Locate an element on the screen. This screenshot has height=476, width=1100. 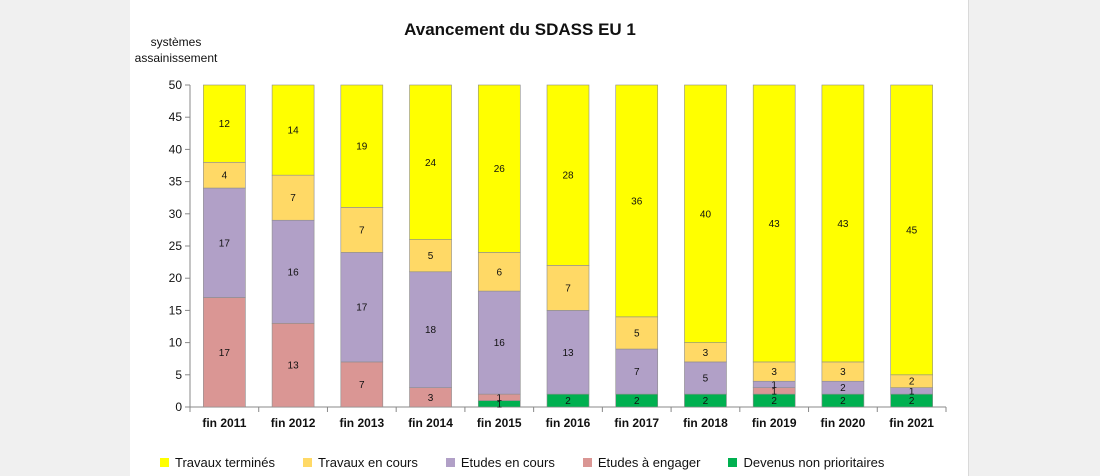
x-tick-label: fin 2011 is located at coordinates (224, 423).